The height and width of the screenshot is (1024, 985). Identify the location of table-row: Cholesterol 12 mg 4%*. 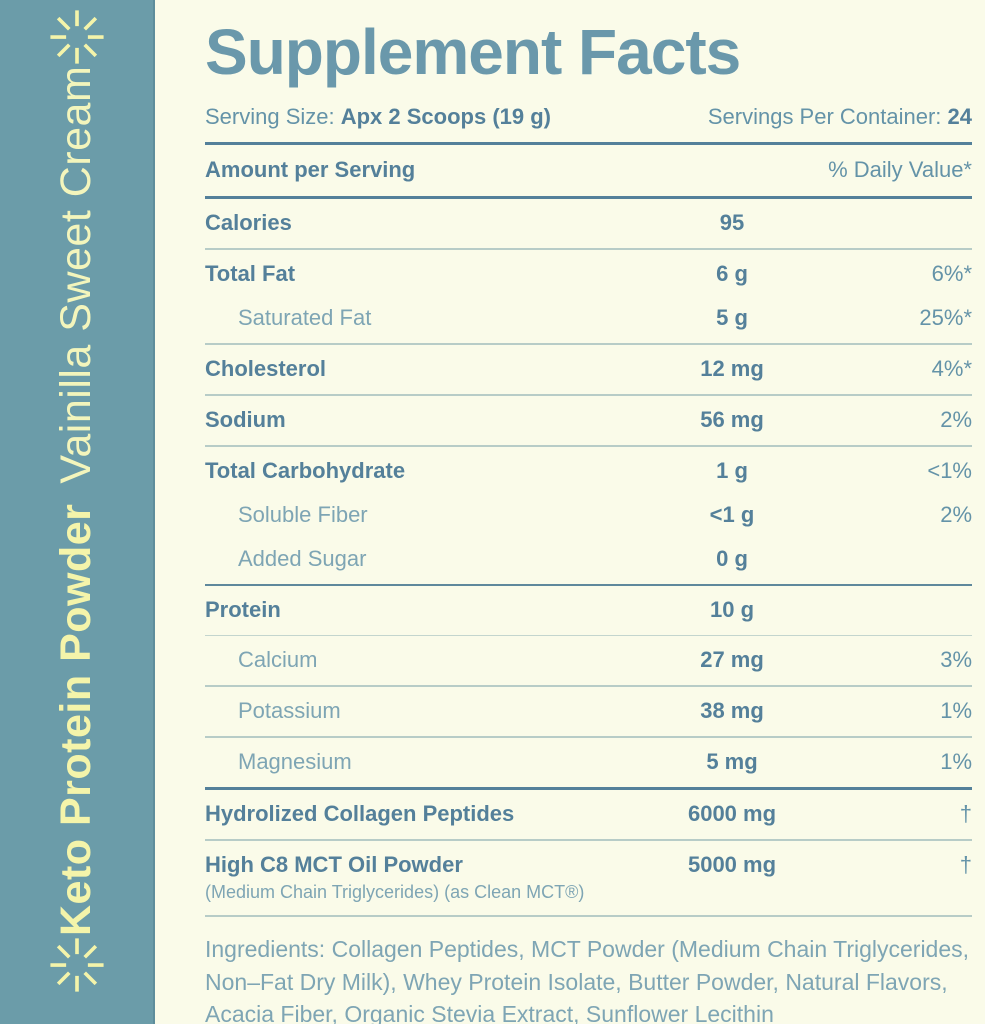
(588, 369).